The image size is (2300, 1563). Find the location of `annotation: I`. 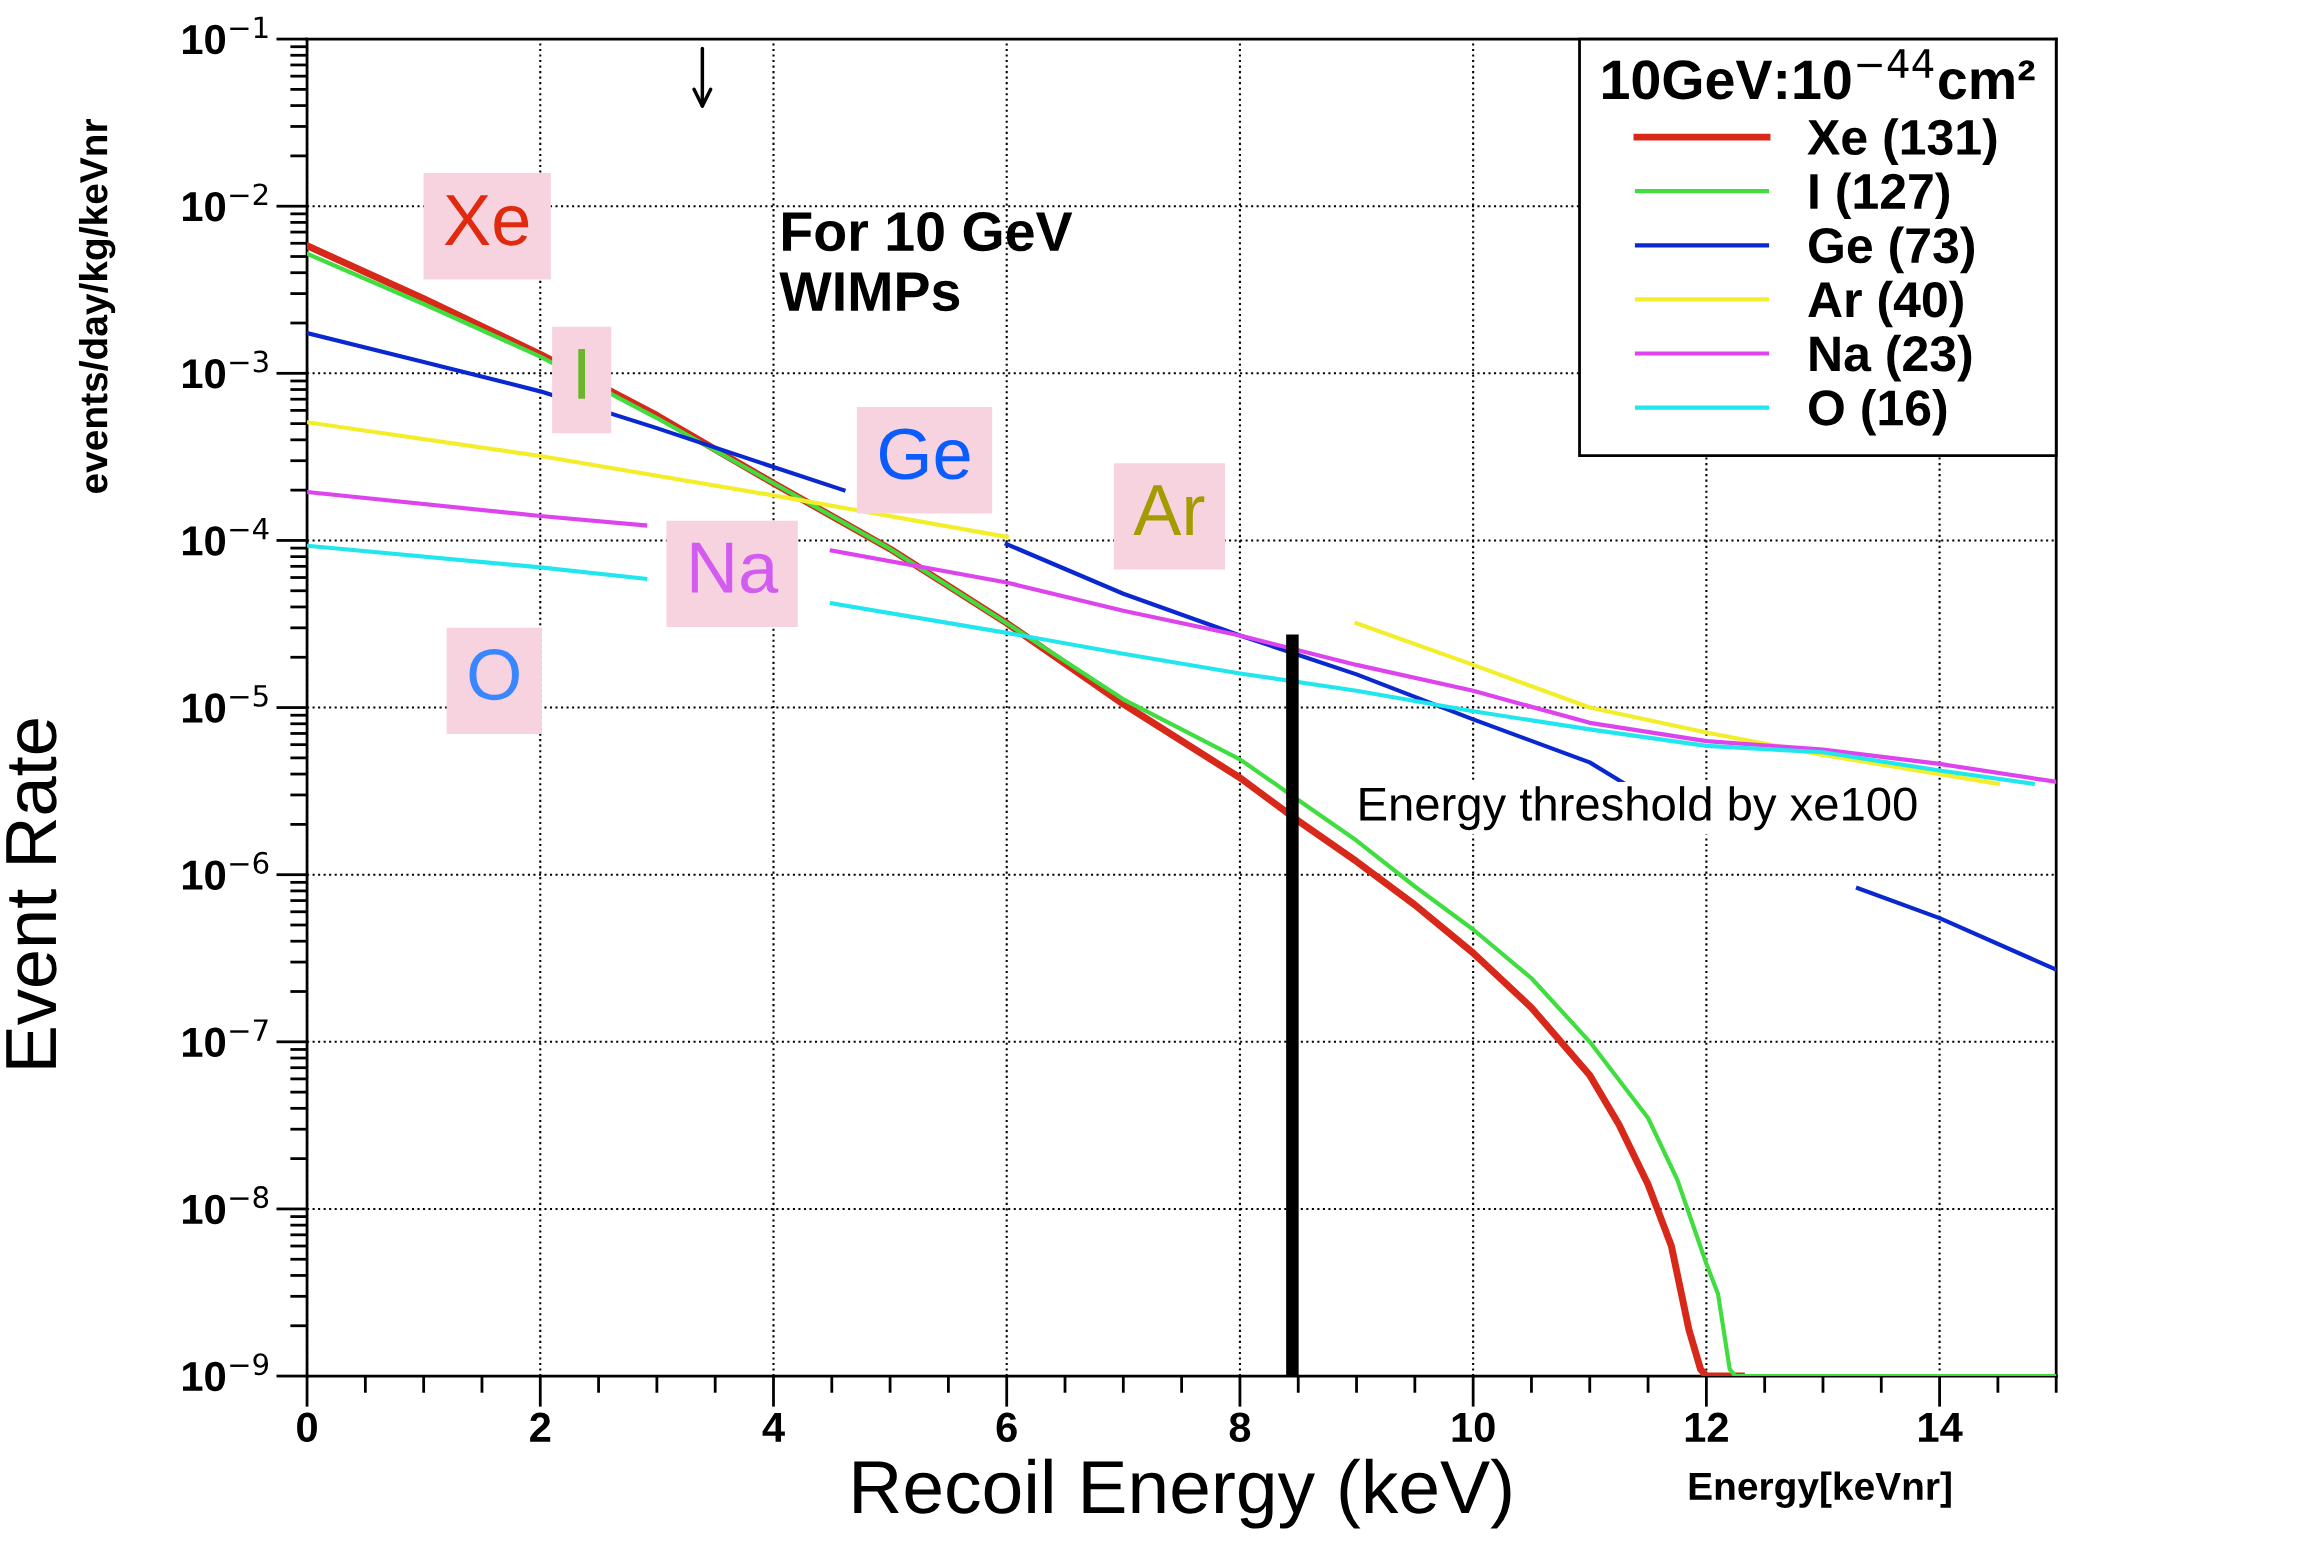

annotation: I is located at coordinates (582, 374).